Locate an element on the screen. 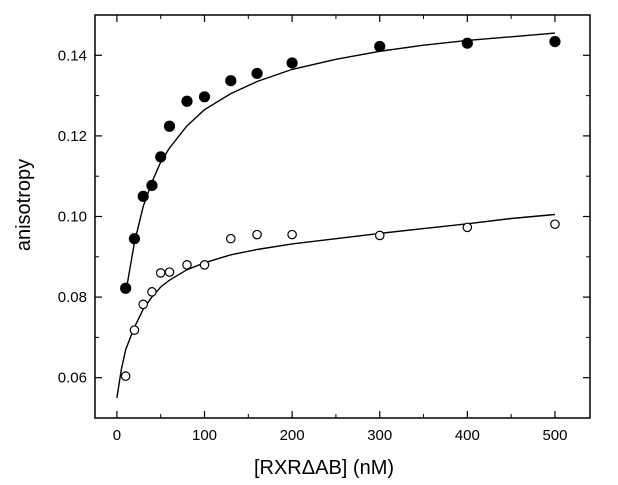  y-tick-label: 0.06 is located at coordinates (72, 378).